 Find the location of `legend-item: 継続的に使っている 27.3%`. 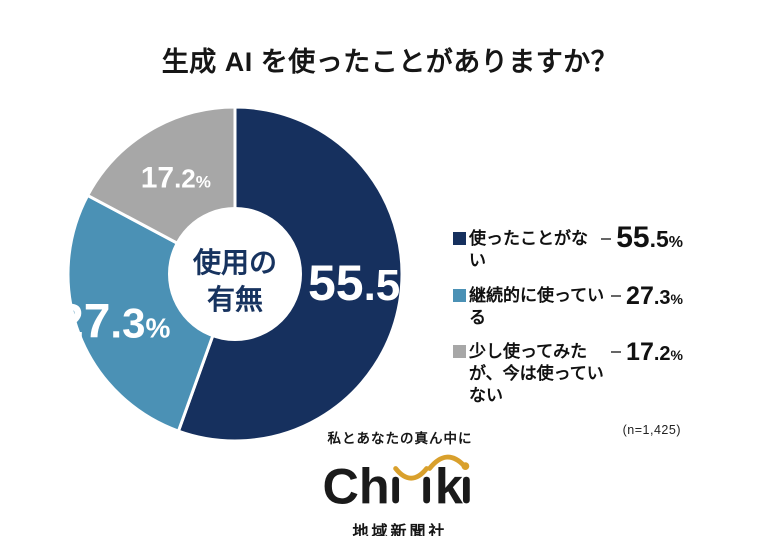

legend-item: 継続的に使っている 27.3% is located at coordinates (568, 305).